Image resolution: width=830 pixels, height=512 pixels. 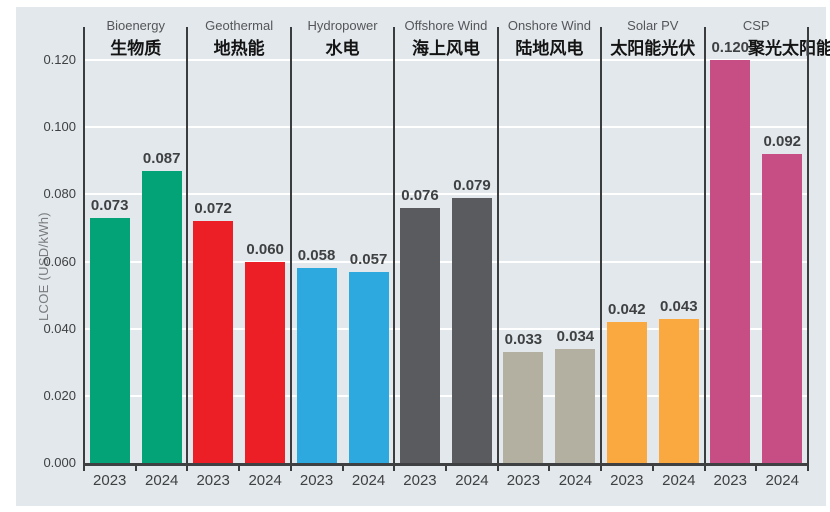 I want to click on gridline-0.040, so click(x=446, y=328).